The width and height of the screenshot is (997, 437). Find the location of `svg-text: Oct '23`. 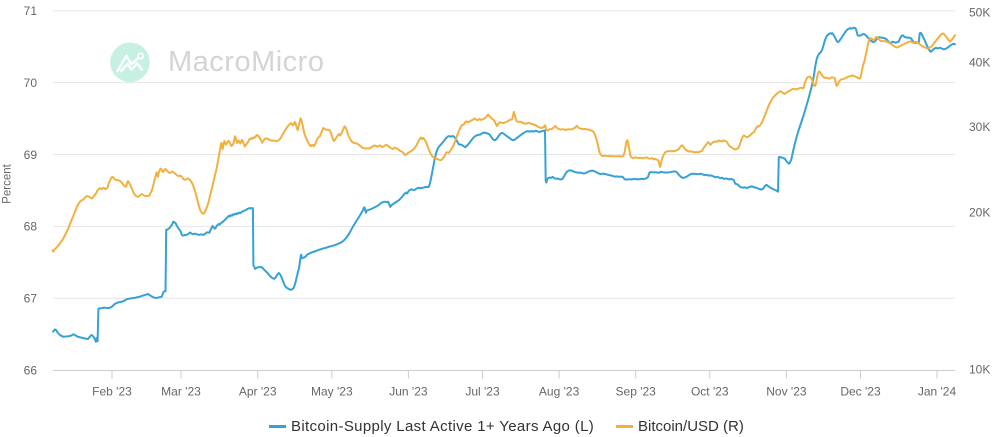

svg-text: Oct '23 is located at coordinates (710, 391).